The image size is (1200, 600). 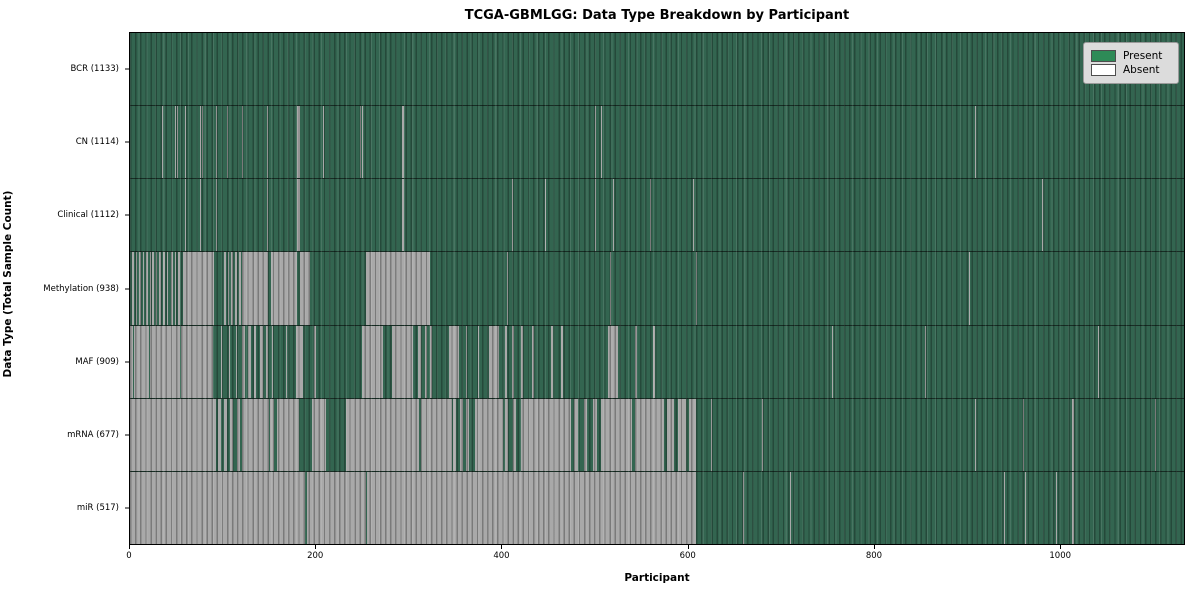 I want to click on x-axis-label: Participant, so click(x=657, y=578).